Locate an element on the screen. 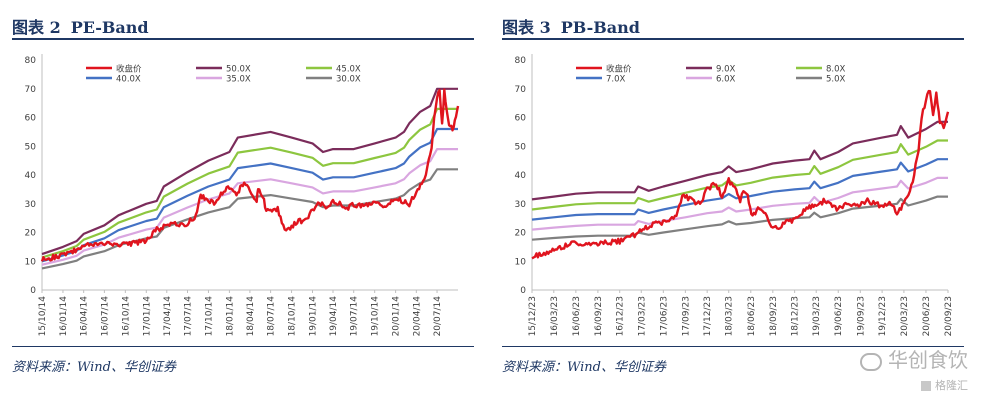  x-tick-label: 17/01/14 is located at coordinates (147, 316).